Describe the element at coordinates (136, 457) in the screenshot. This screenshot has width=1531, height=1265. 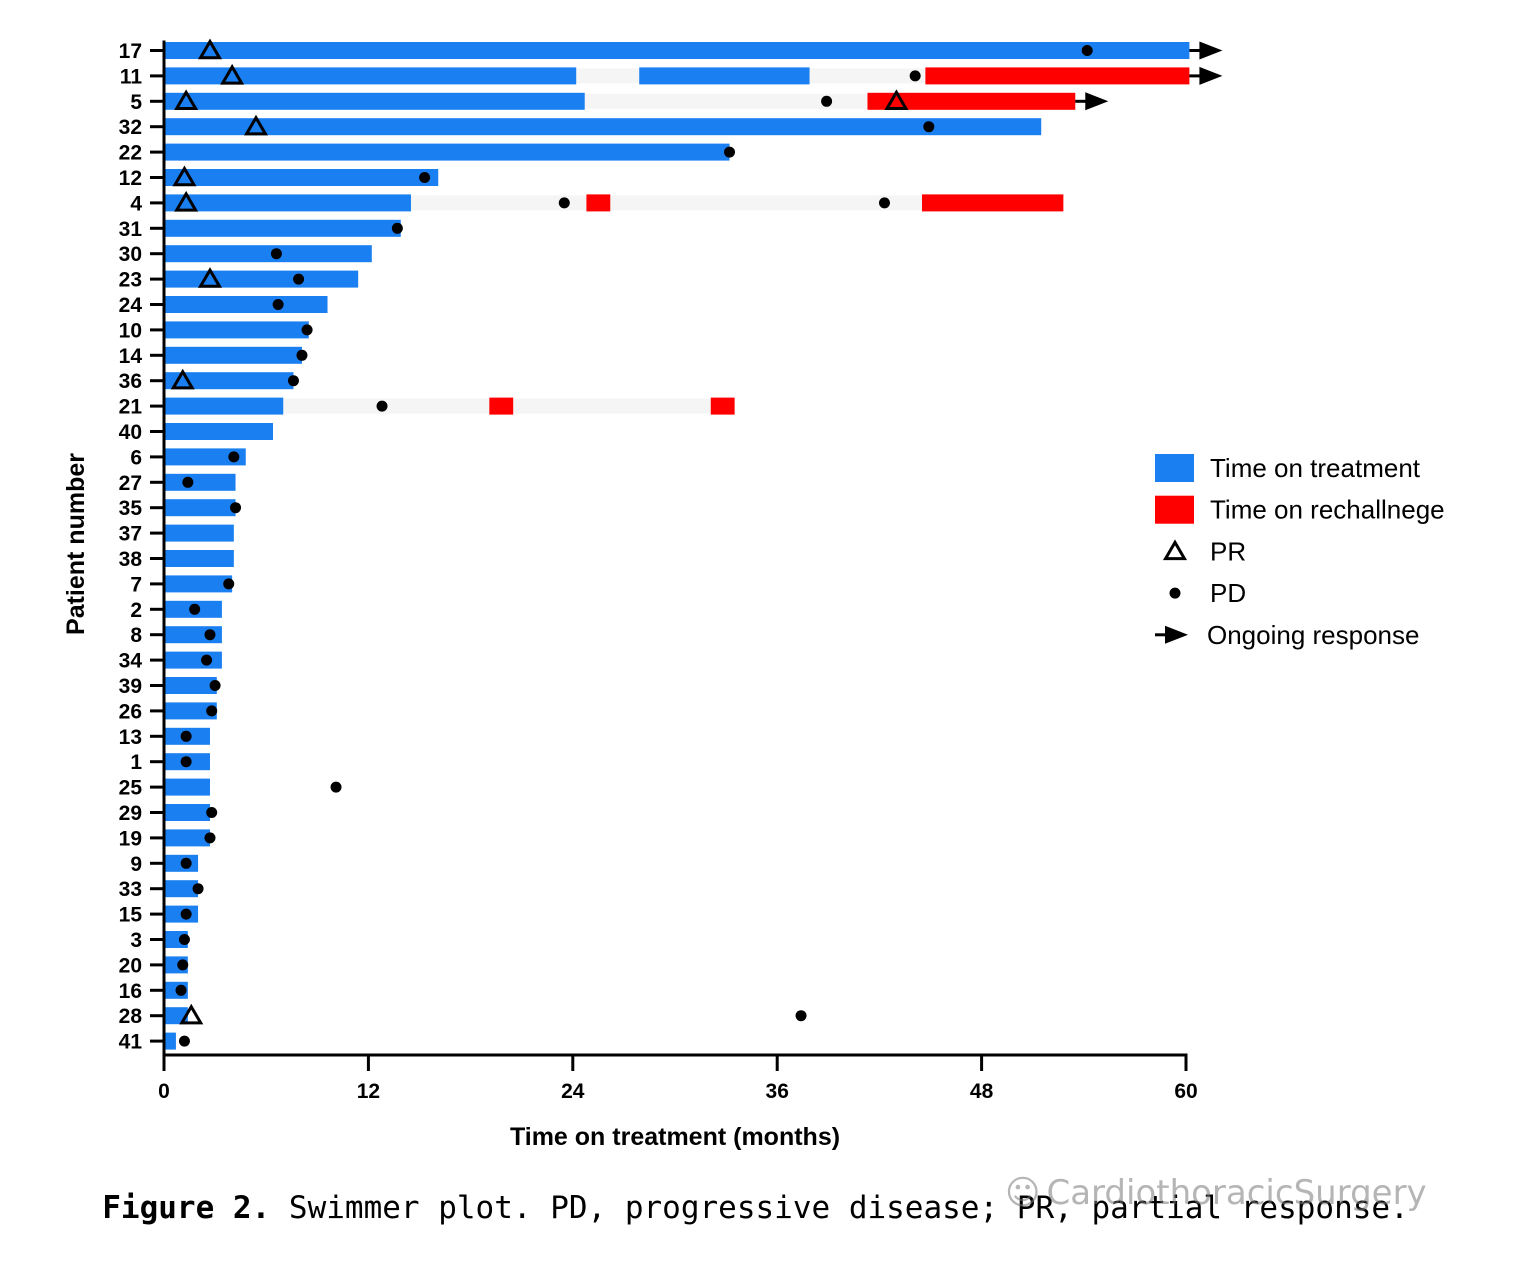
I see `y-tick-label-6: 6` at that location.